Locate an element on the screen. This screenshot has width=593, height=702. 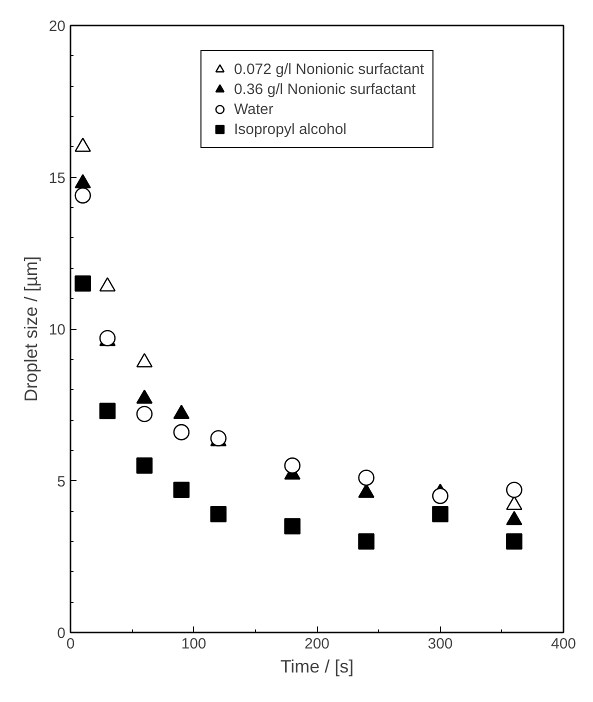
x-tick-label: 400 is located at coordinates (563, 644).